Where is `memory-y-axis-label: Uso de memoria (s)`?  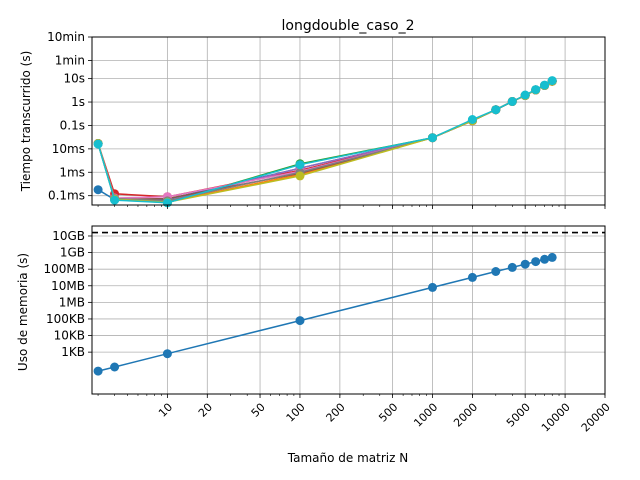 memory-y-axis-label: Uso de memoria (s) is located at coordinates (23, 312).